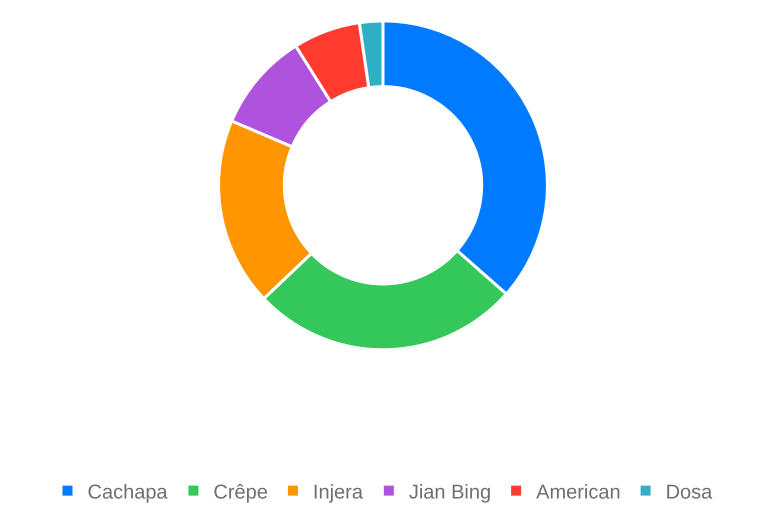  I want to click on legend-label: Jian Bing, so click(450, 492).